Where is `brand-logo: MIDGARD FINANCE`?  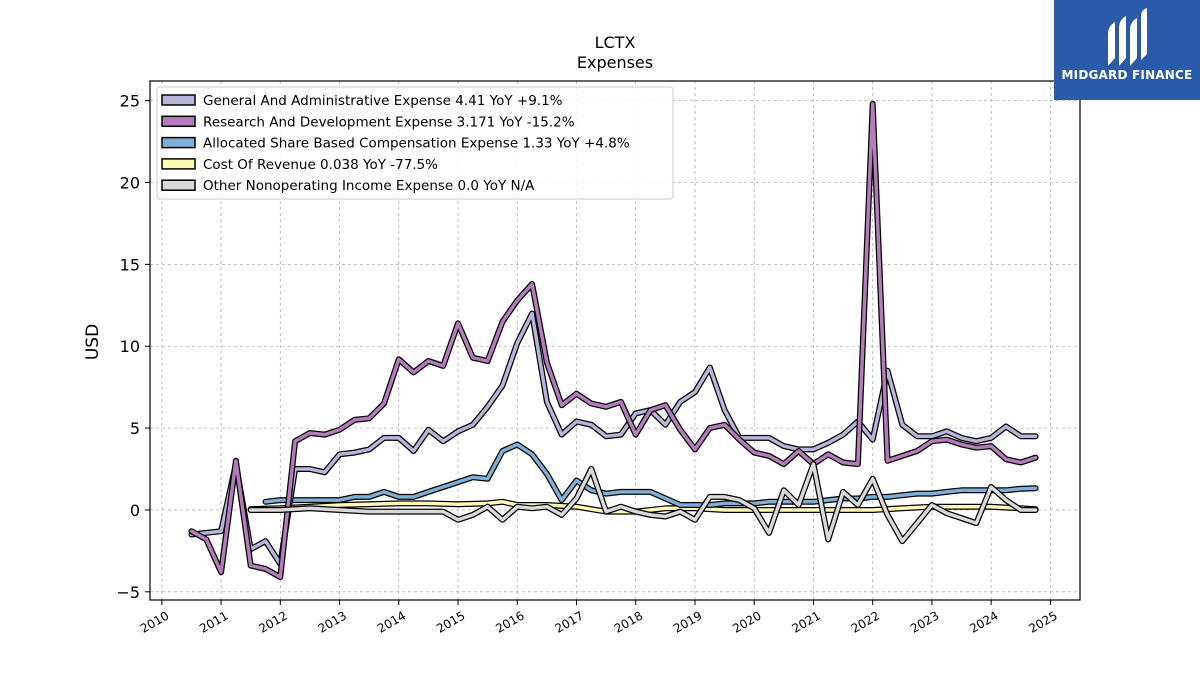 brand-logo: MIDGARD FINANCE is located at coordinates (1127, 50).